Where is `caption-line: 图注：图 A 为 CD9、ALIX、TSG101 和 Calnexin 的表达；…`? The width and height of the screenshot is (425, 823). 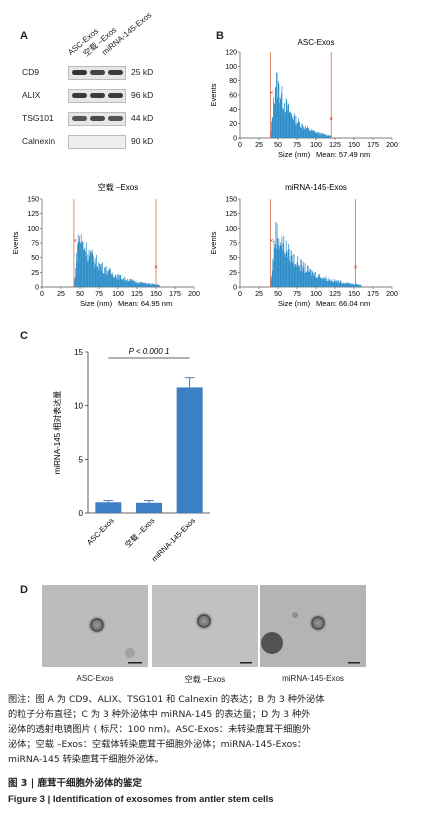 caption-line: 图注：图 A 为 CD9、ALIX、TSG101 和 Calnexin 的表达；… is located at coordinates (166, 699).